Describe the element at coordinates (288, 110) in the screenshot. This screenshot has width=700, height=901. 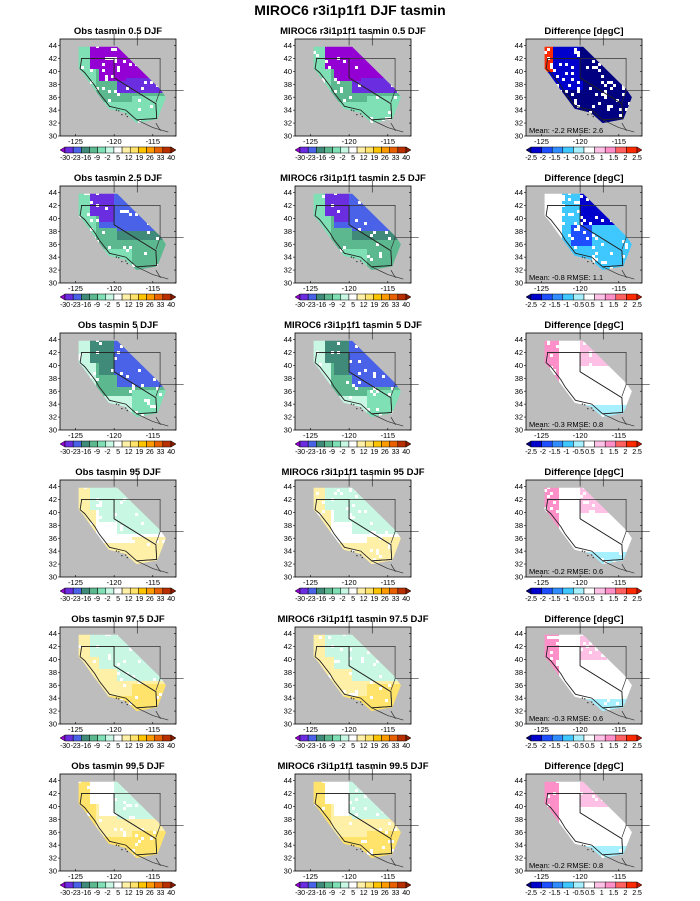
I see `y-tick-label: 34` at that location.